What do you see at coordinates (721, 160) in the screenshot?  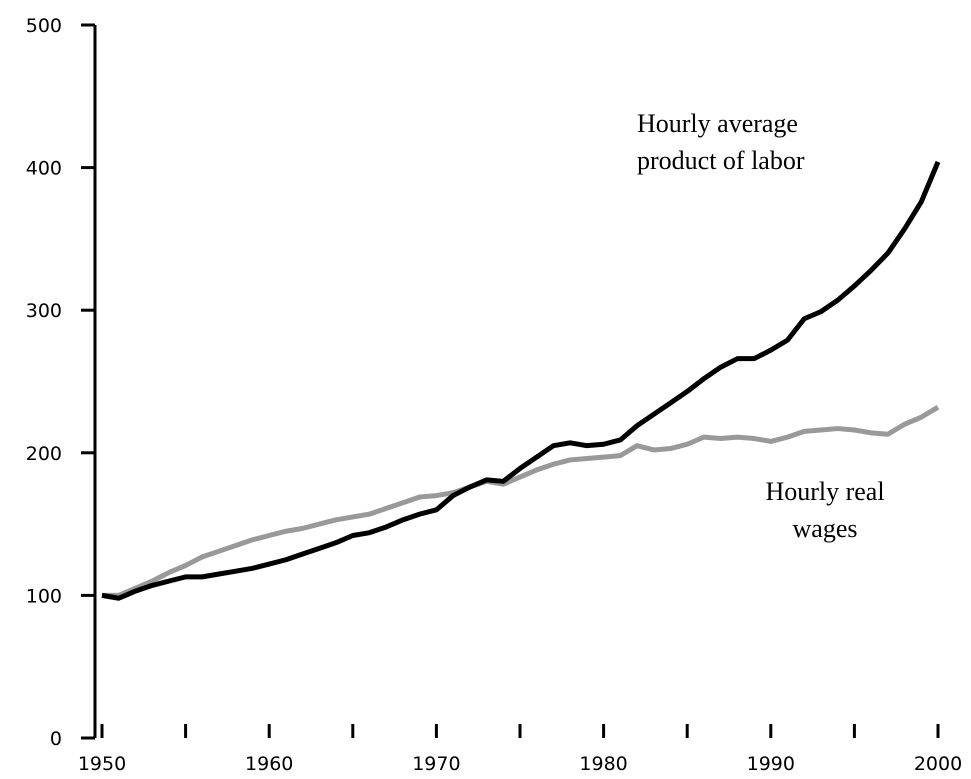 I see `series-annotation: product of labor` at bounding box center [721, 160].